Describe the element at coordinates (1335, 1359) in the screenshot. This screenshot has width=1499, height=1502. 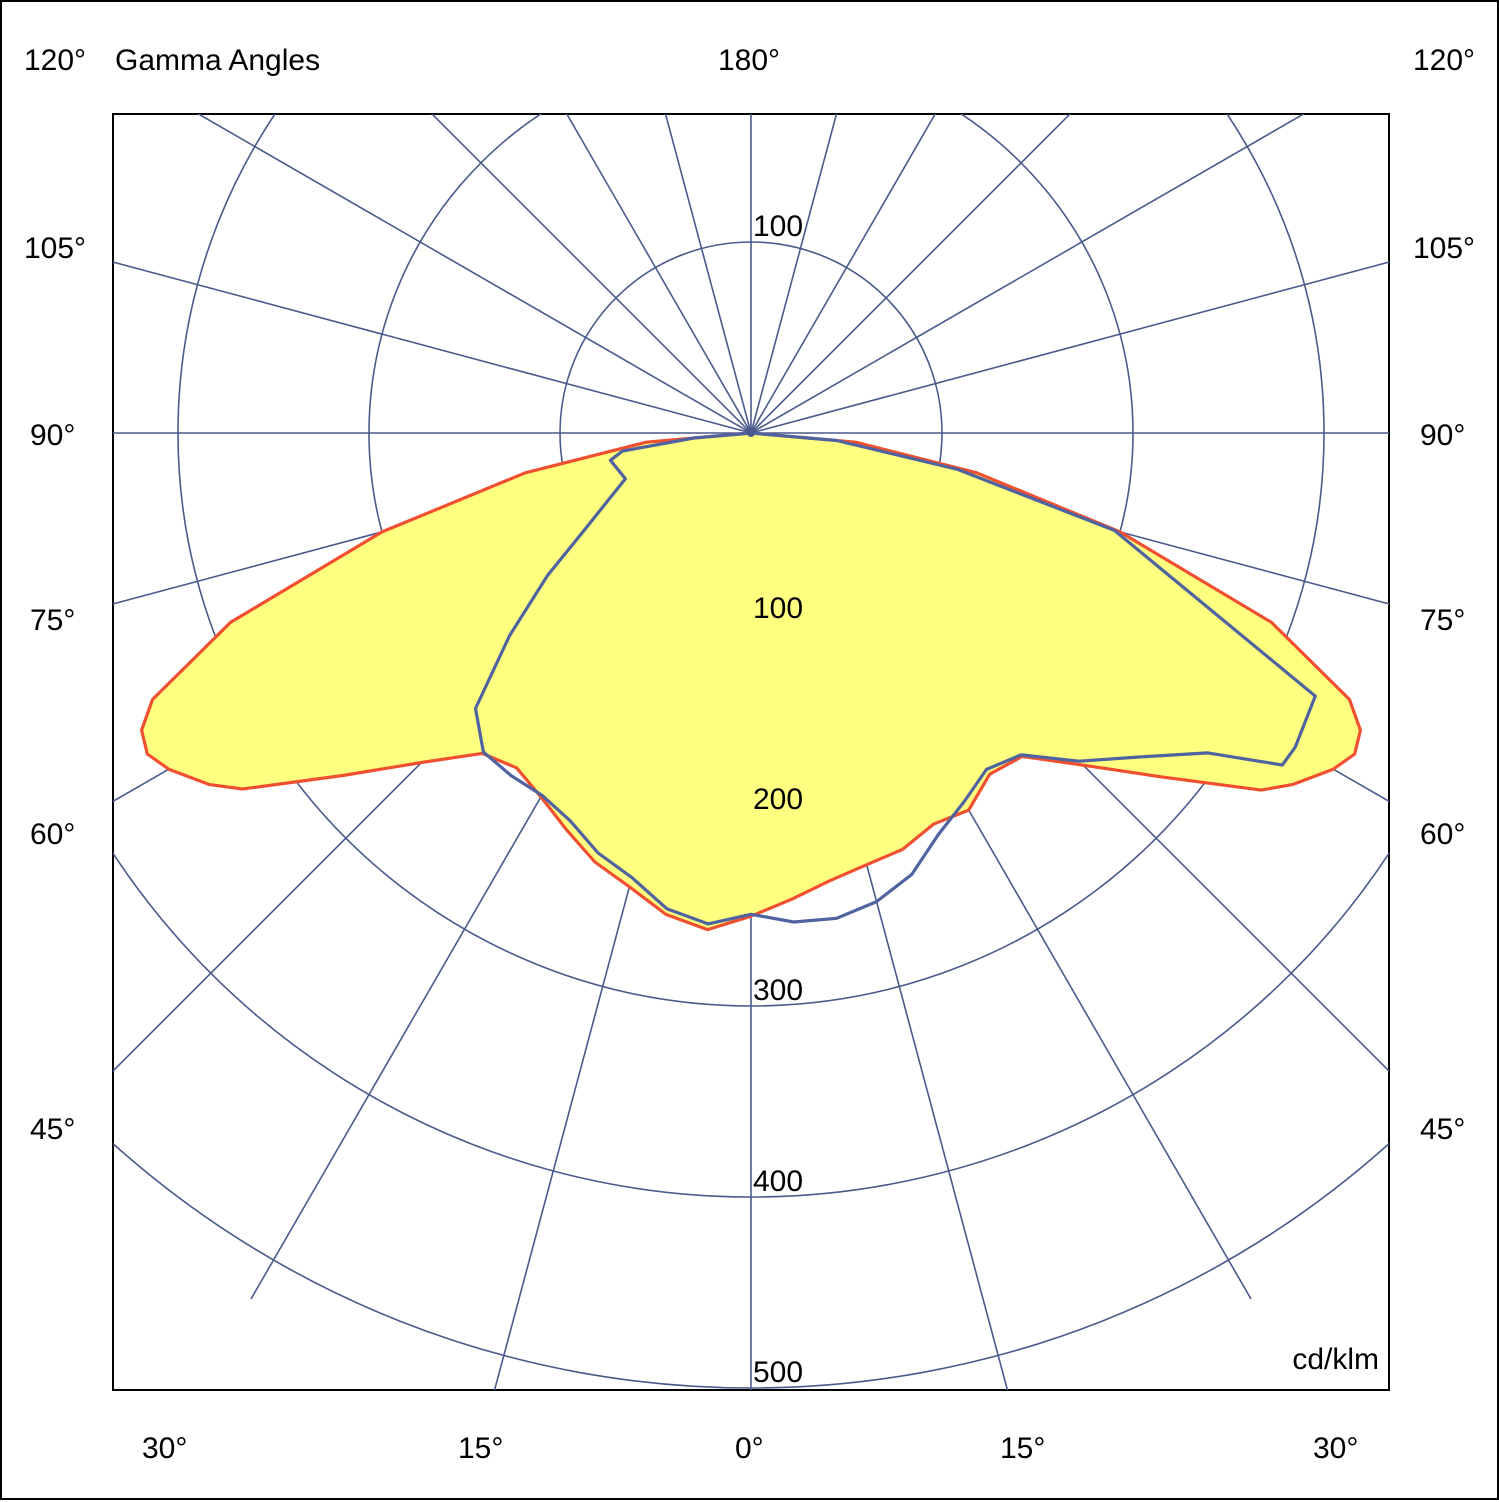
I see `unit-label: cd/klm` at that location.